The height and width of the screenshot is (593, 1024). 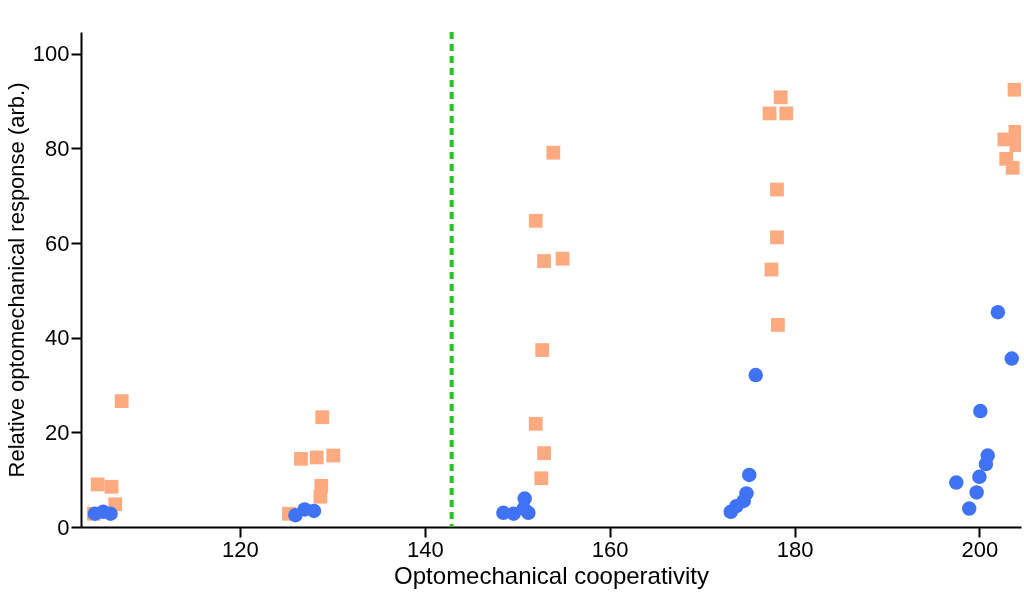 I want to click on y-tick-label: 40, so click(x=57, y=338).